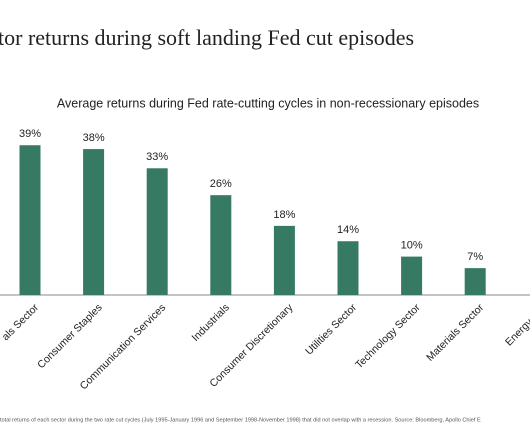 Image resolution: width=530 pixels, height=442 pixels. Describe the element at coordinates (331, 329) in the screenshot. I see `x-tick-label: Utilities Sector` at that location.